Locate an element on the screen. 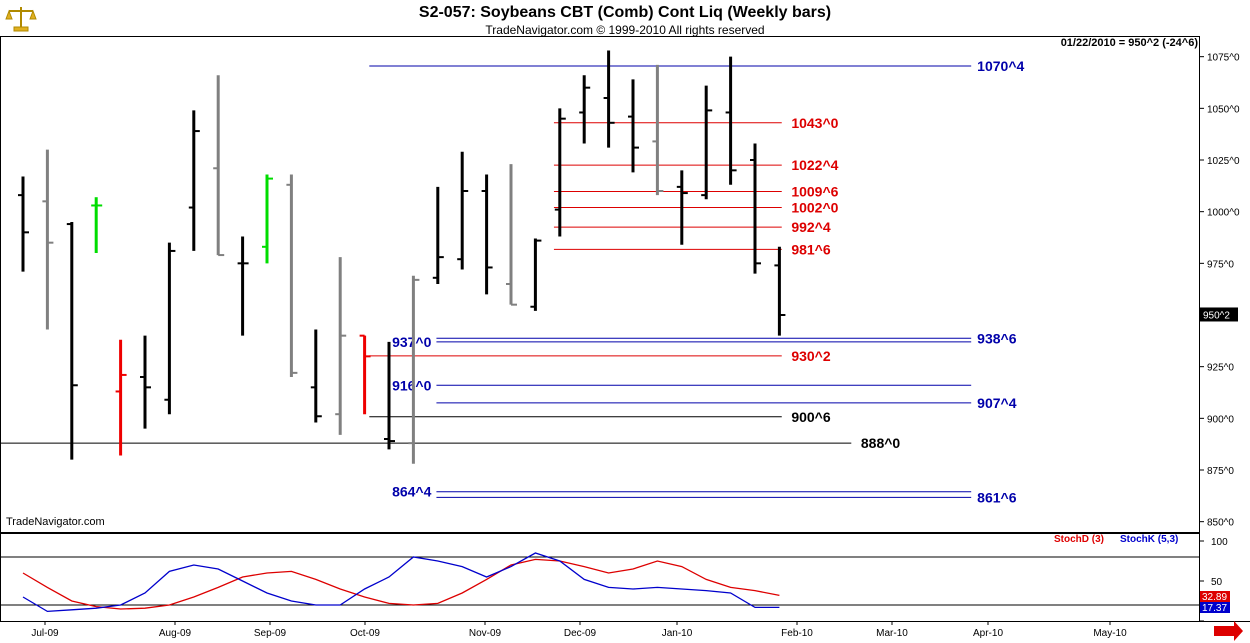 The image size is (1250, 643). y-tick-label: 1050^0 is located at coordinates (1223, 109).